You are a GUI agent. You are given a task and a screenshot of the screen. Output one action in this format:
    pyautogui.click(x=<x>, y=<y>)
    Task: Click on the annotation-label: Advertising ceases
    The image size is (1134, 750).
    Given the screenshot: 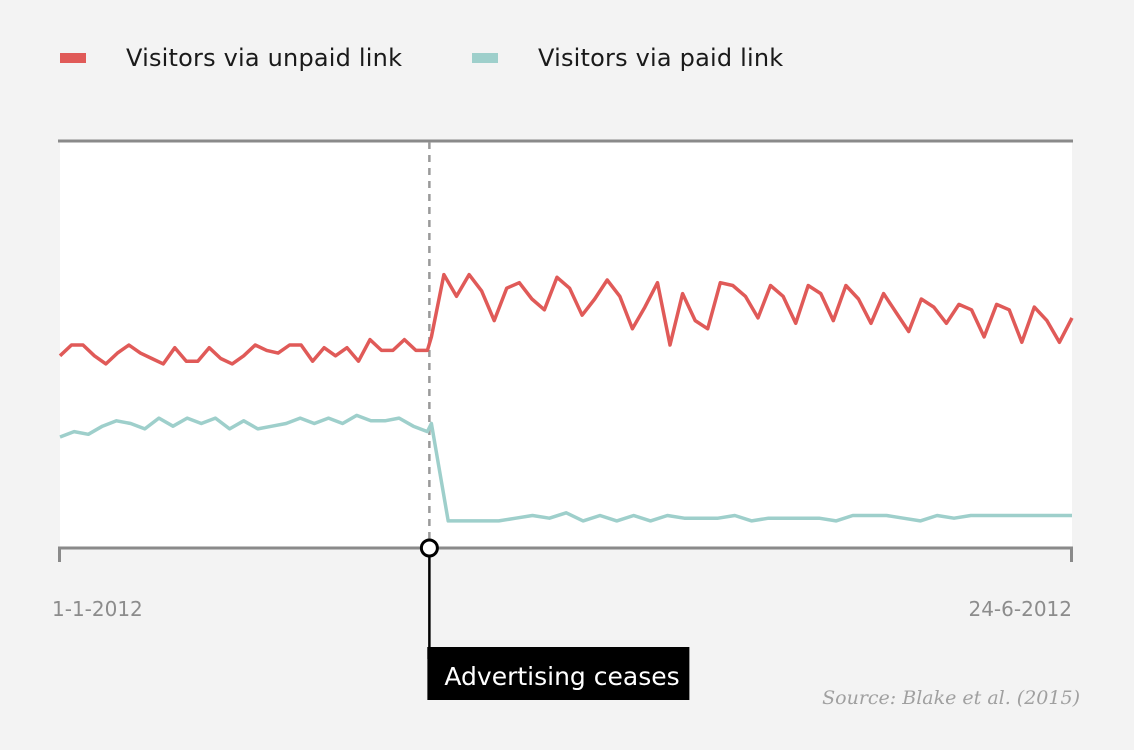 What is the action you would take?
    pyautogui.click(x=558, y=673)
    